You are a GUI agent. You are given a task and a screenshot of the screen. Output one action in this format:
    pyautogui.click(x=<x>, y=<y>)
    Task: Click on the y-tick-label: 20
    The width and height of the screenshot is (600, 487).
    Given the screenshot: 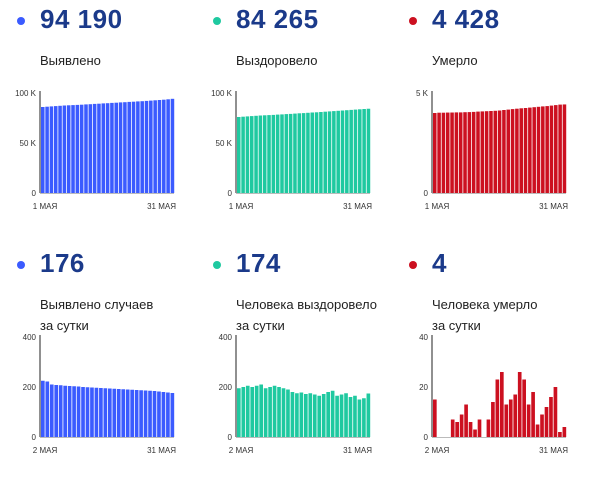 What is the action you would take?
    pyautogui.click(x=423, y=387)
    